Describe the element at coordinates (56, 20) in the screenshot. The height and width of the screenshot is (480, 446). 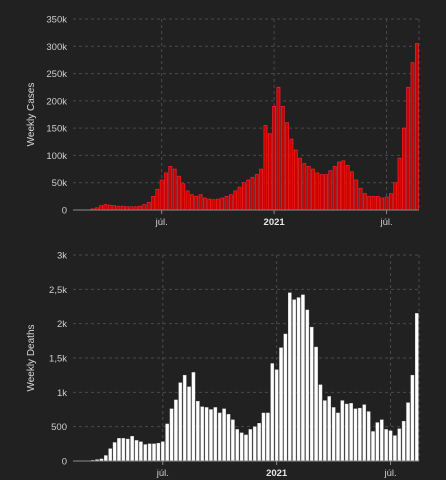
I see `y-tick-label: 350k` at that location.